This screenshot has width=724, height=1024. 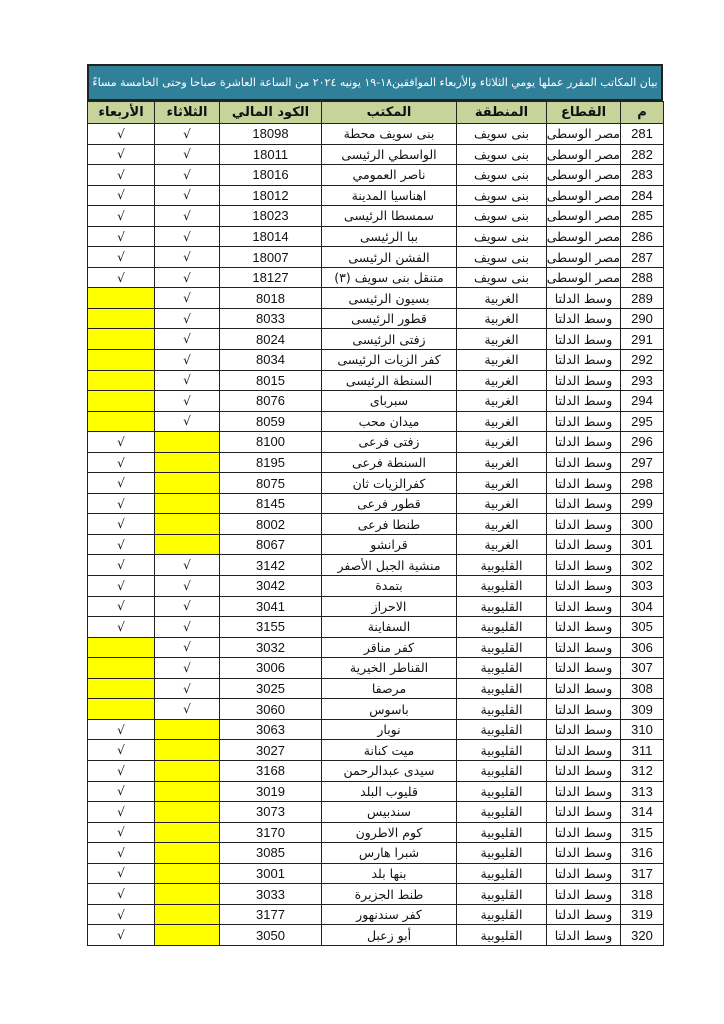 I want to click on table-row: √ 3027 ميت كنانة القليوبية وسط الدلتا 311, so click(x=375, y=750).